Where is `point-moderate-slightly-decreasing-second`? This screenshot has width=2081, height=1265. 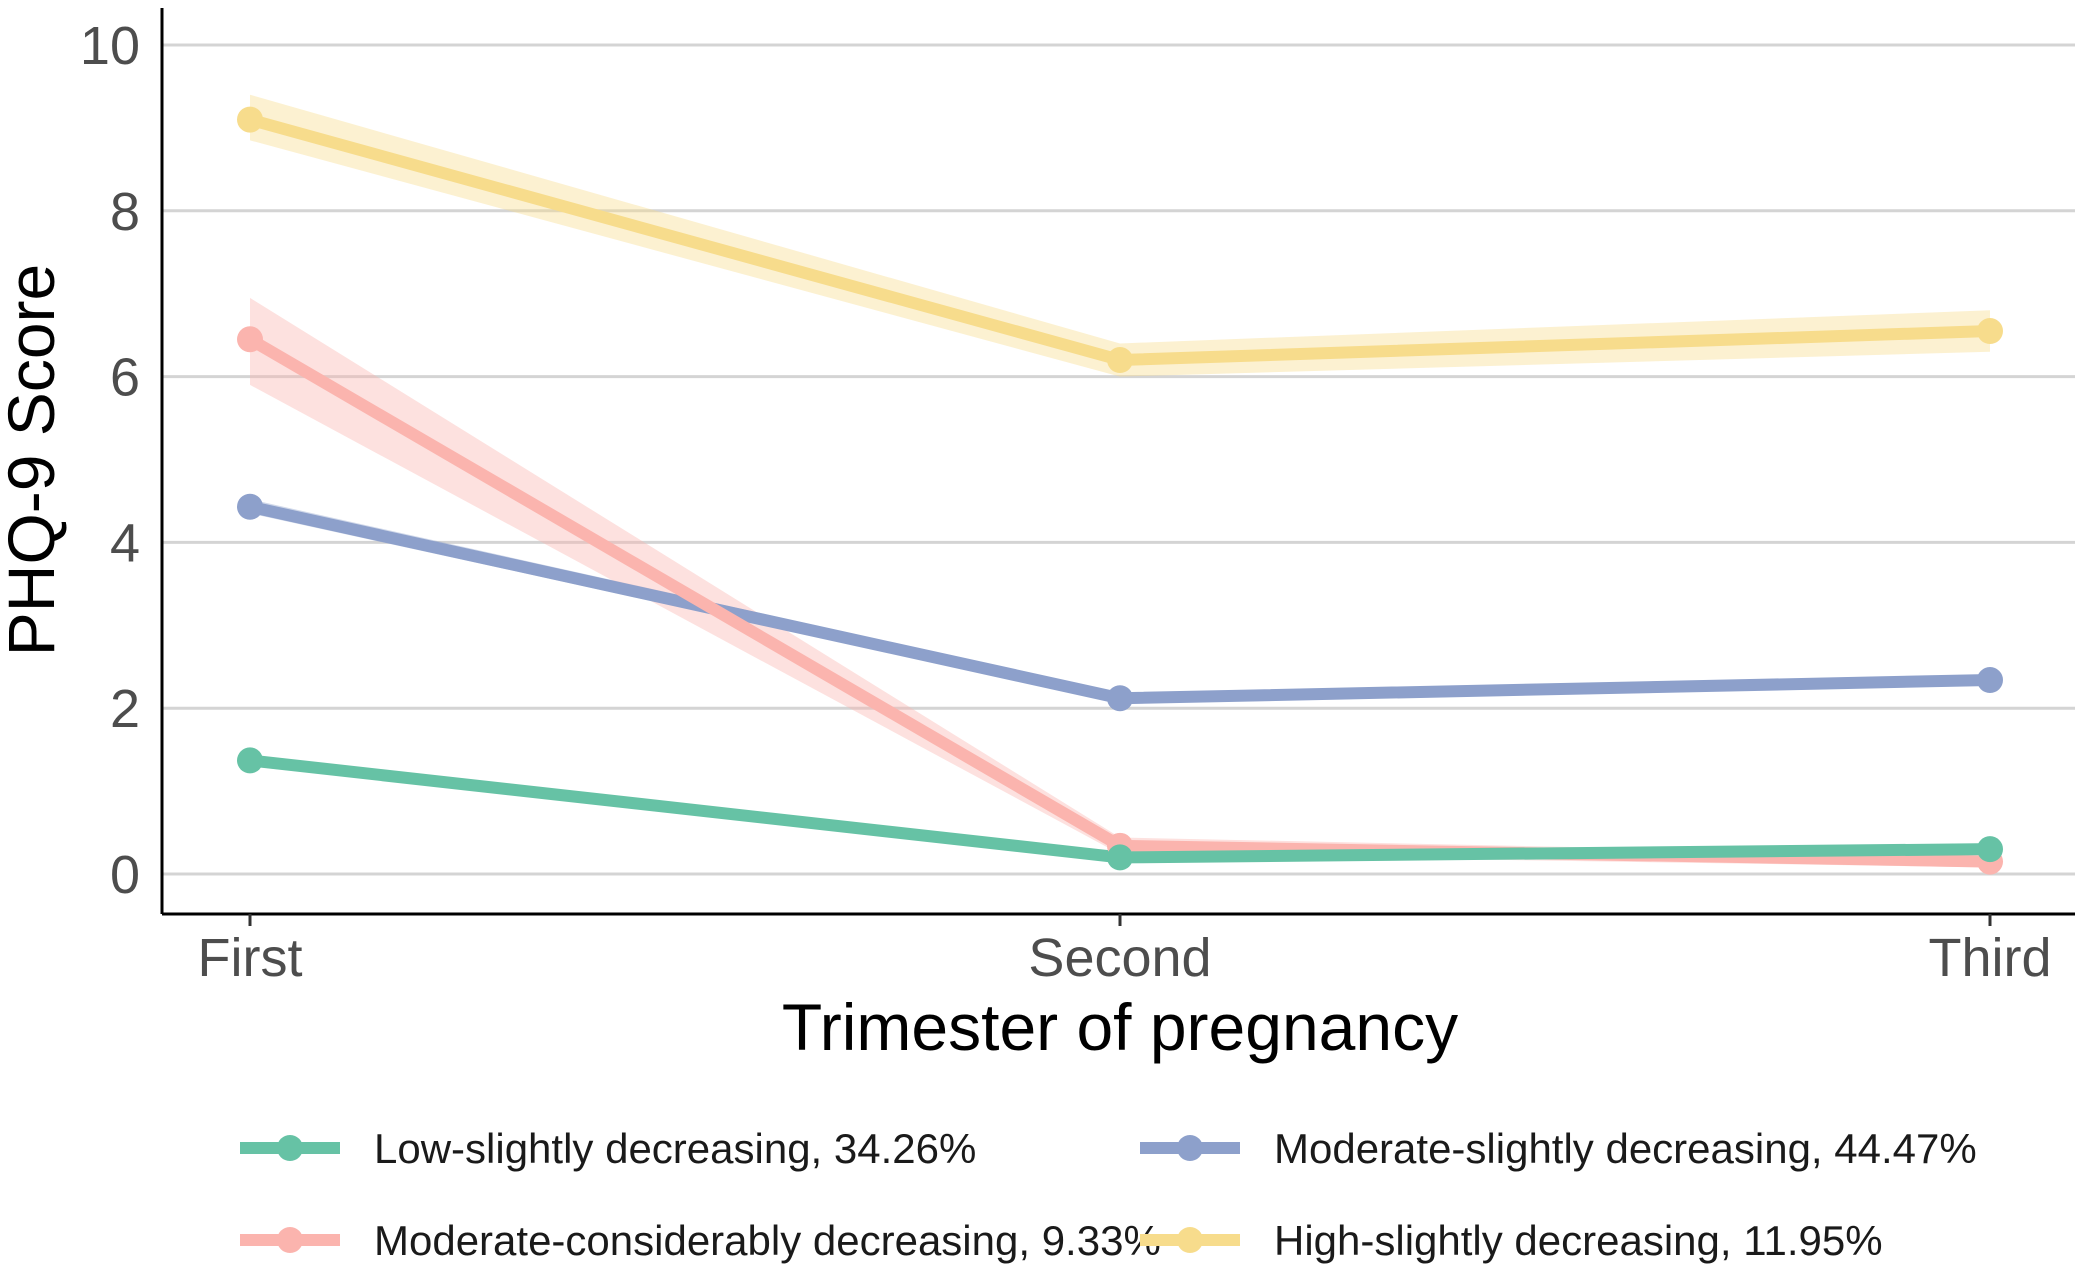
point-moderate-slightly-decreasing-second is located at coordinates (1120, 698).